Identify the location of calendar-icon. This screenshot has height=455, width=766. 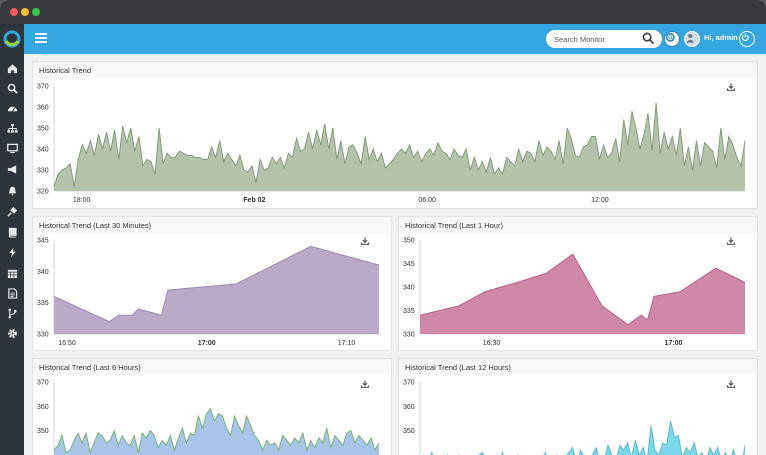
(12, 273).